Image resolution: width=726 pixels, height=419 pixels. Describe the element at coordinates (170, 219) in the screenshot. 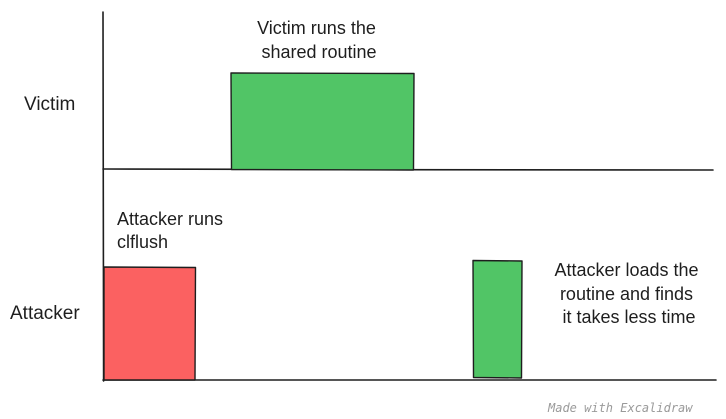

I see `attacker-clflush-label-line-1: Attacker runs` at that location.